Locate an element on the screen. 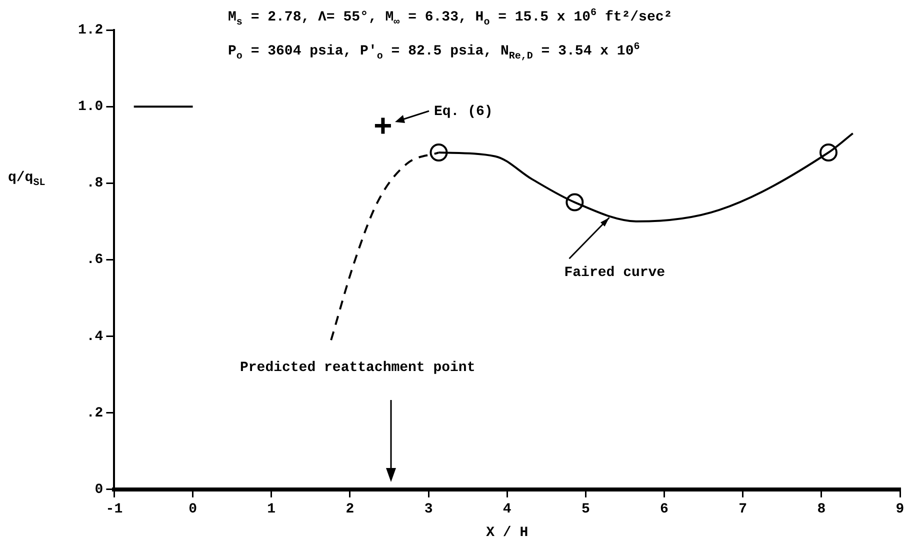 The height and width of the screenshot is (550, 912). y-axis-title: q/q$_{SL}$ is located at coordinates (27, 179).